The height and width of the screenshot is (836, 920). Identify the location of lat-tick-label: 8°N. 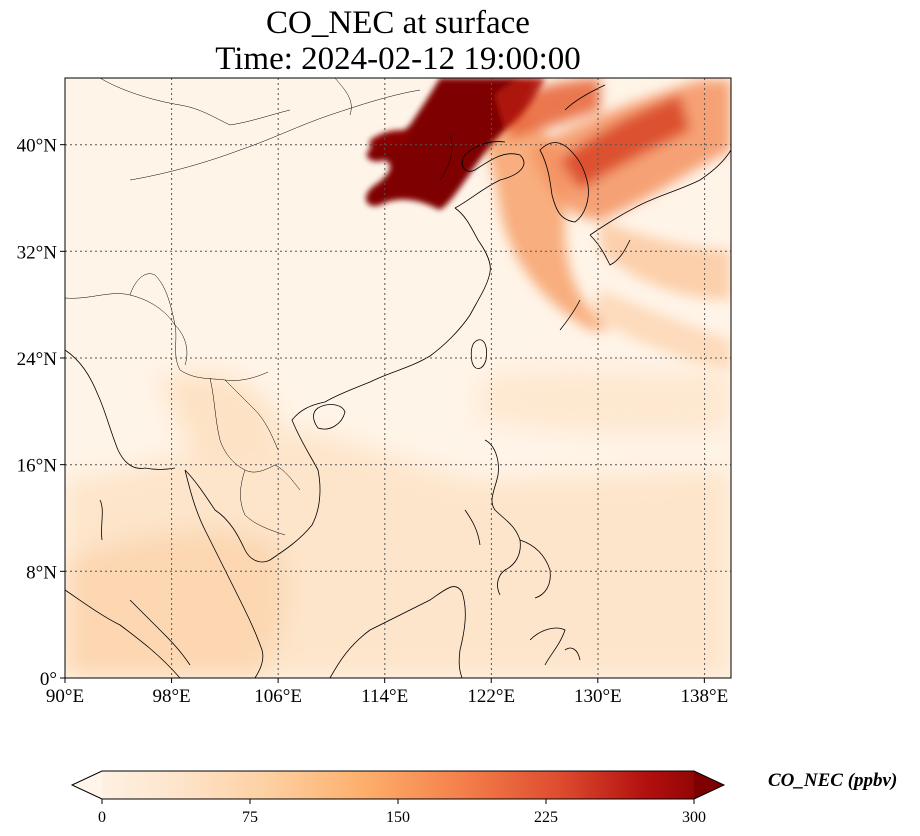
(41, 572).